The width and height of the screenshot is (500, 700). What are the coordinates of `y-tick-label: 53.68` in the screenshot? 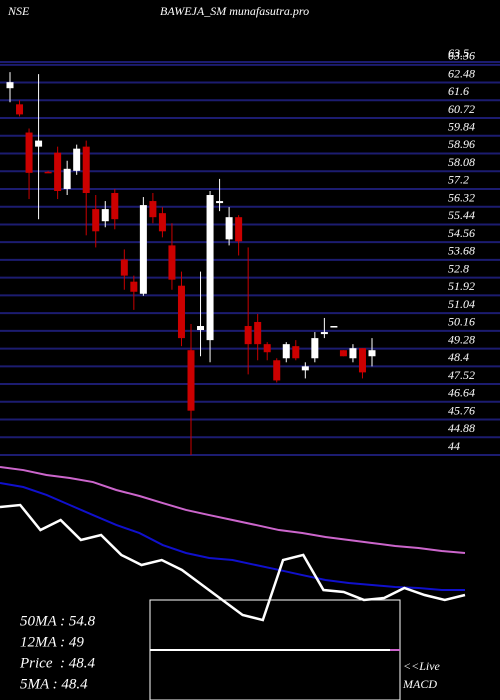 It's located at (461, 251).